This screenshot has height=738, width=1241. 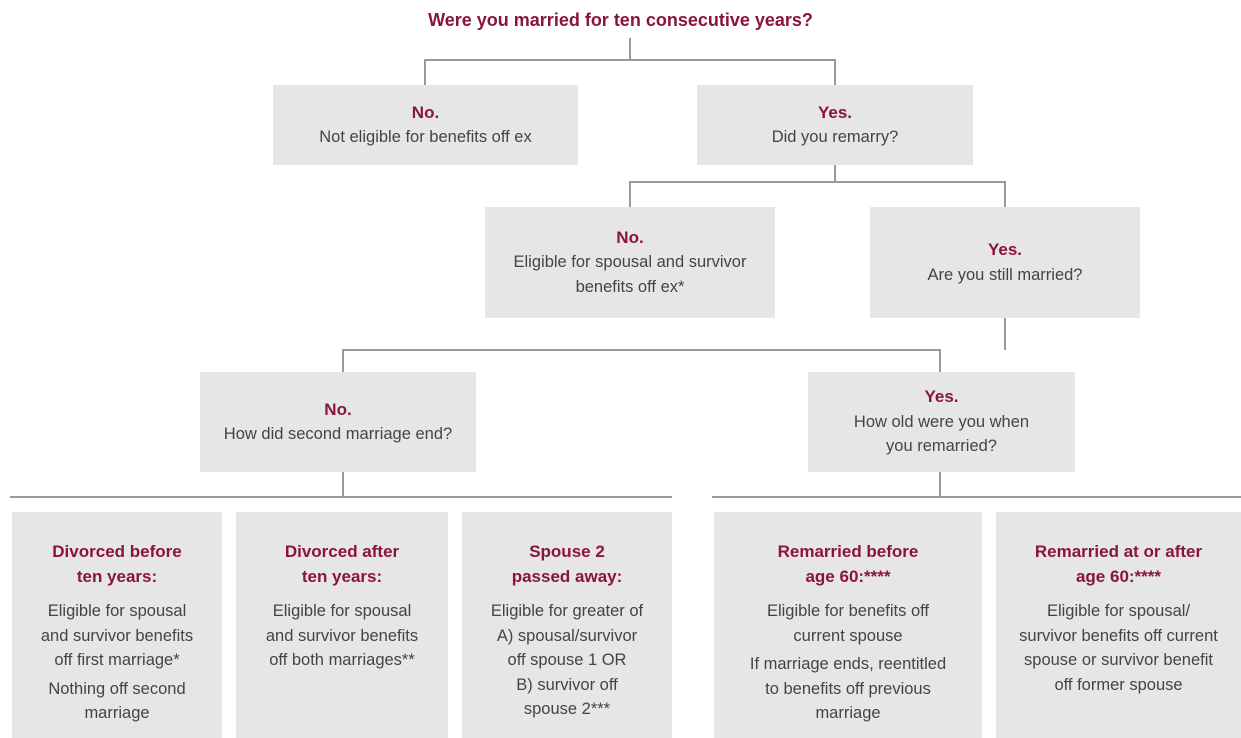 I want to click on box-heading: Spouse 2, so click(x=567, y=551).